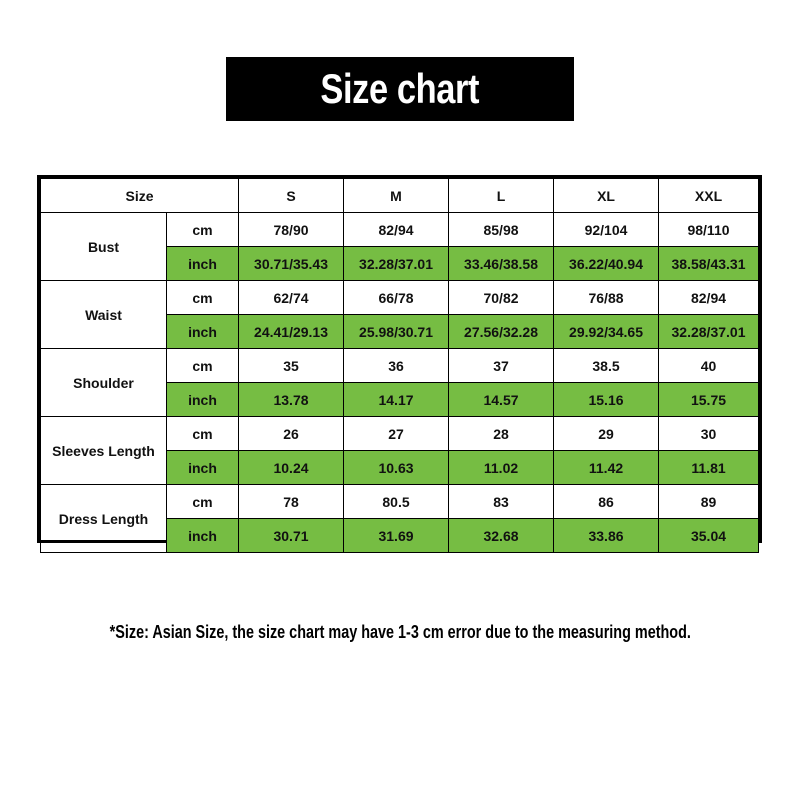 The width and height of the screenshot is (800, 800). I want to click on value-cell: 37, so click(501, 365).